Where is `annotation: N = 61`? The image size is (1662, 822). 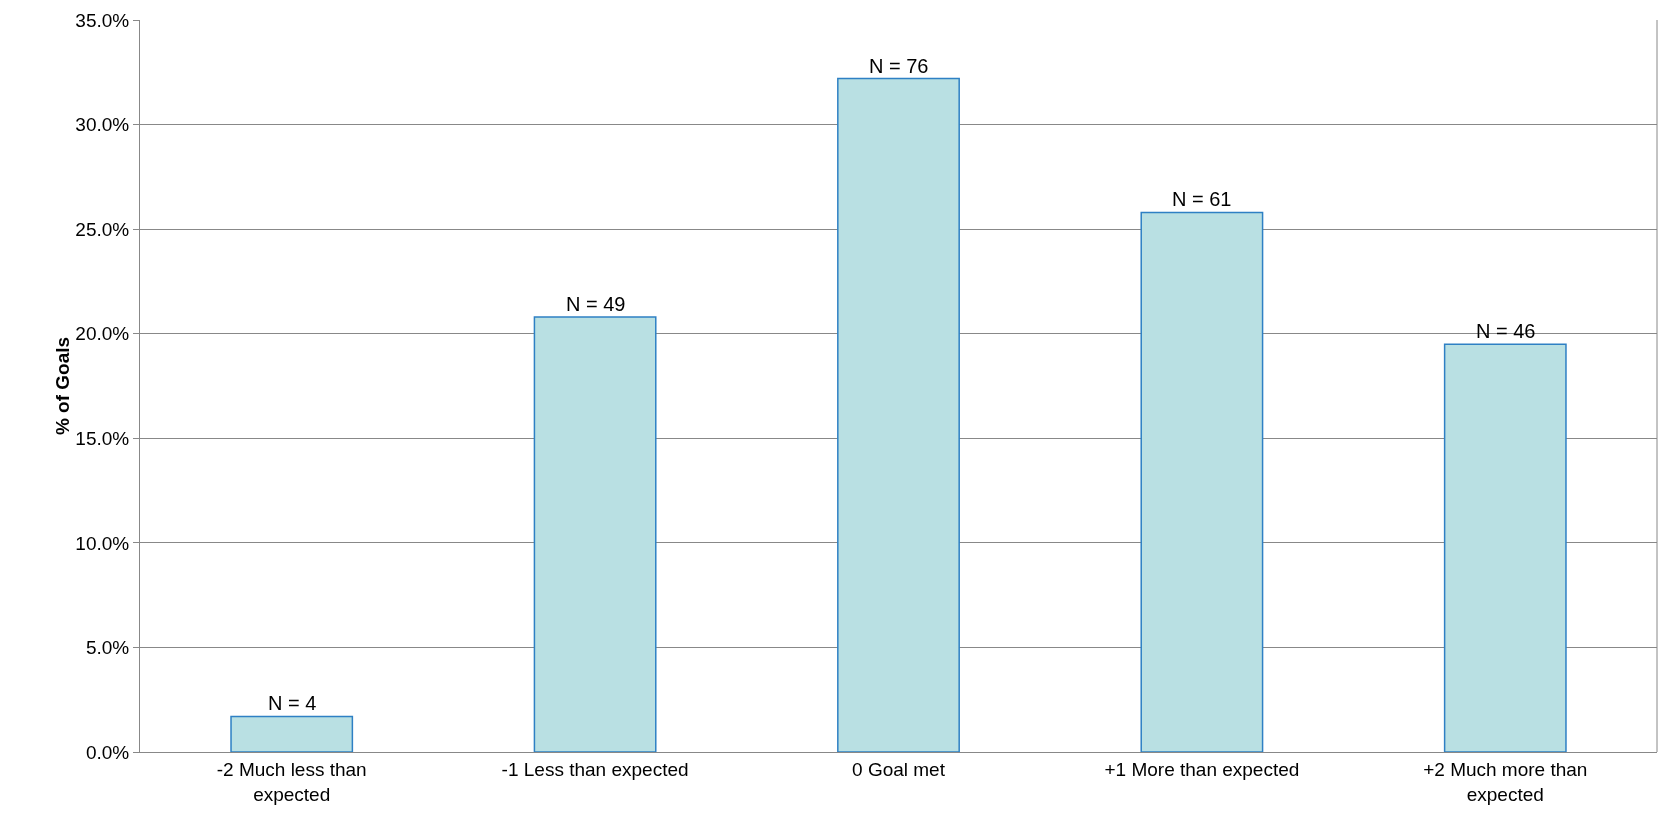
annotation: N = 61 is located at coordinates (1202, 199).